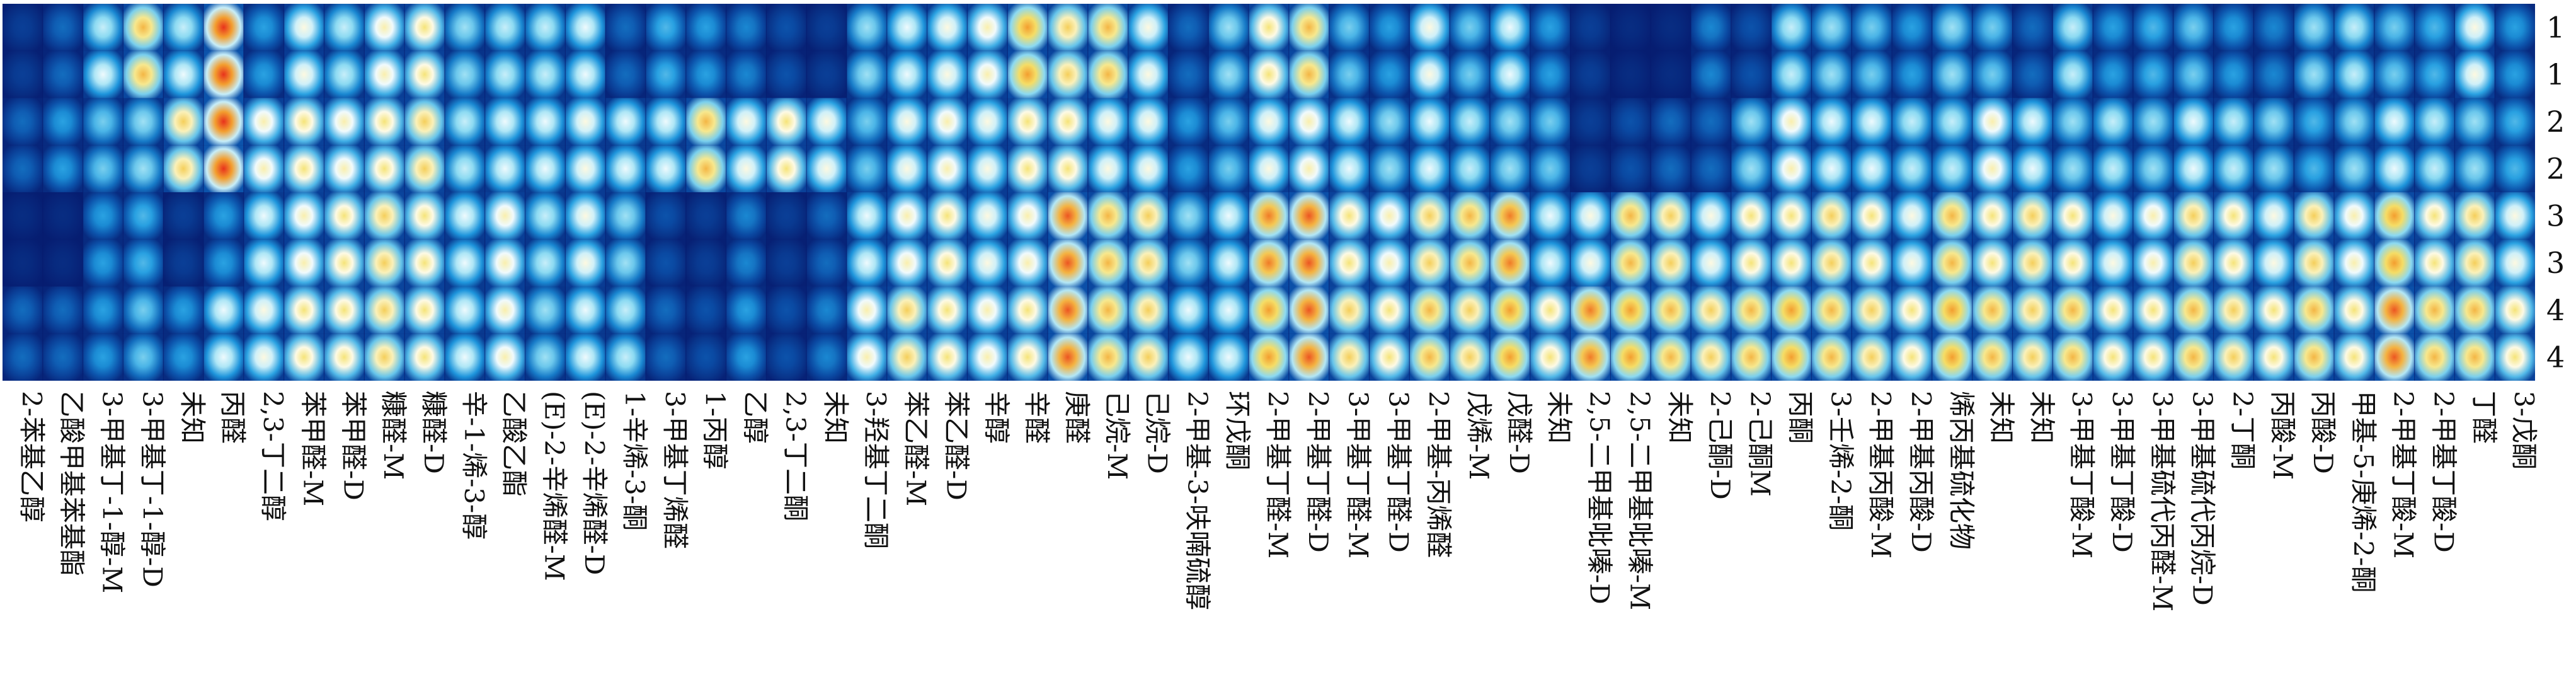 The width and height of the screenshot is (2576, 694). Describe the element at coordinates (675, 470) in the screenshot. I see `column-label: 3-甲基丁烯醛` at that location.